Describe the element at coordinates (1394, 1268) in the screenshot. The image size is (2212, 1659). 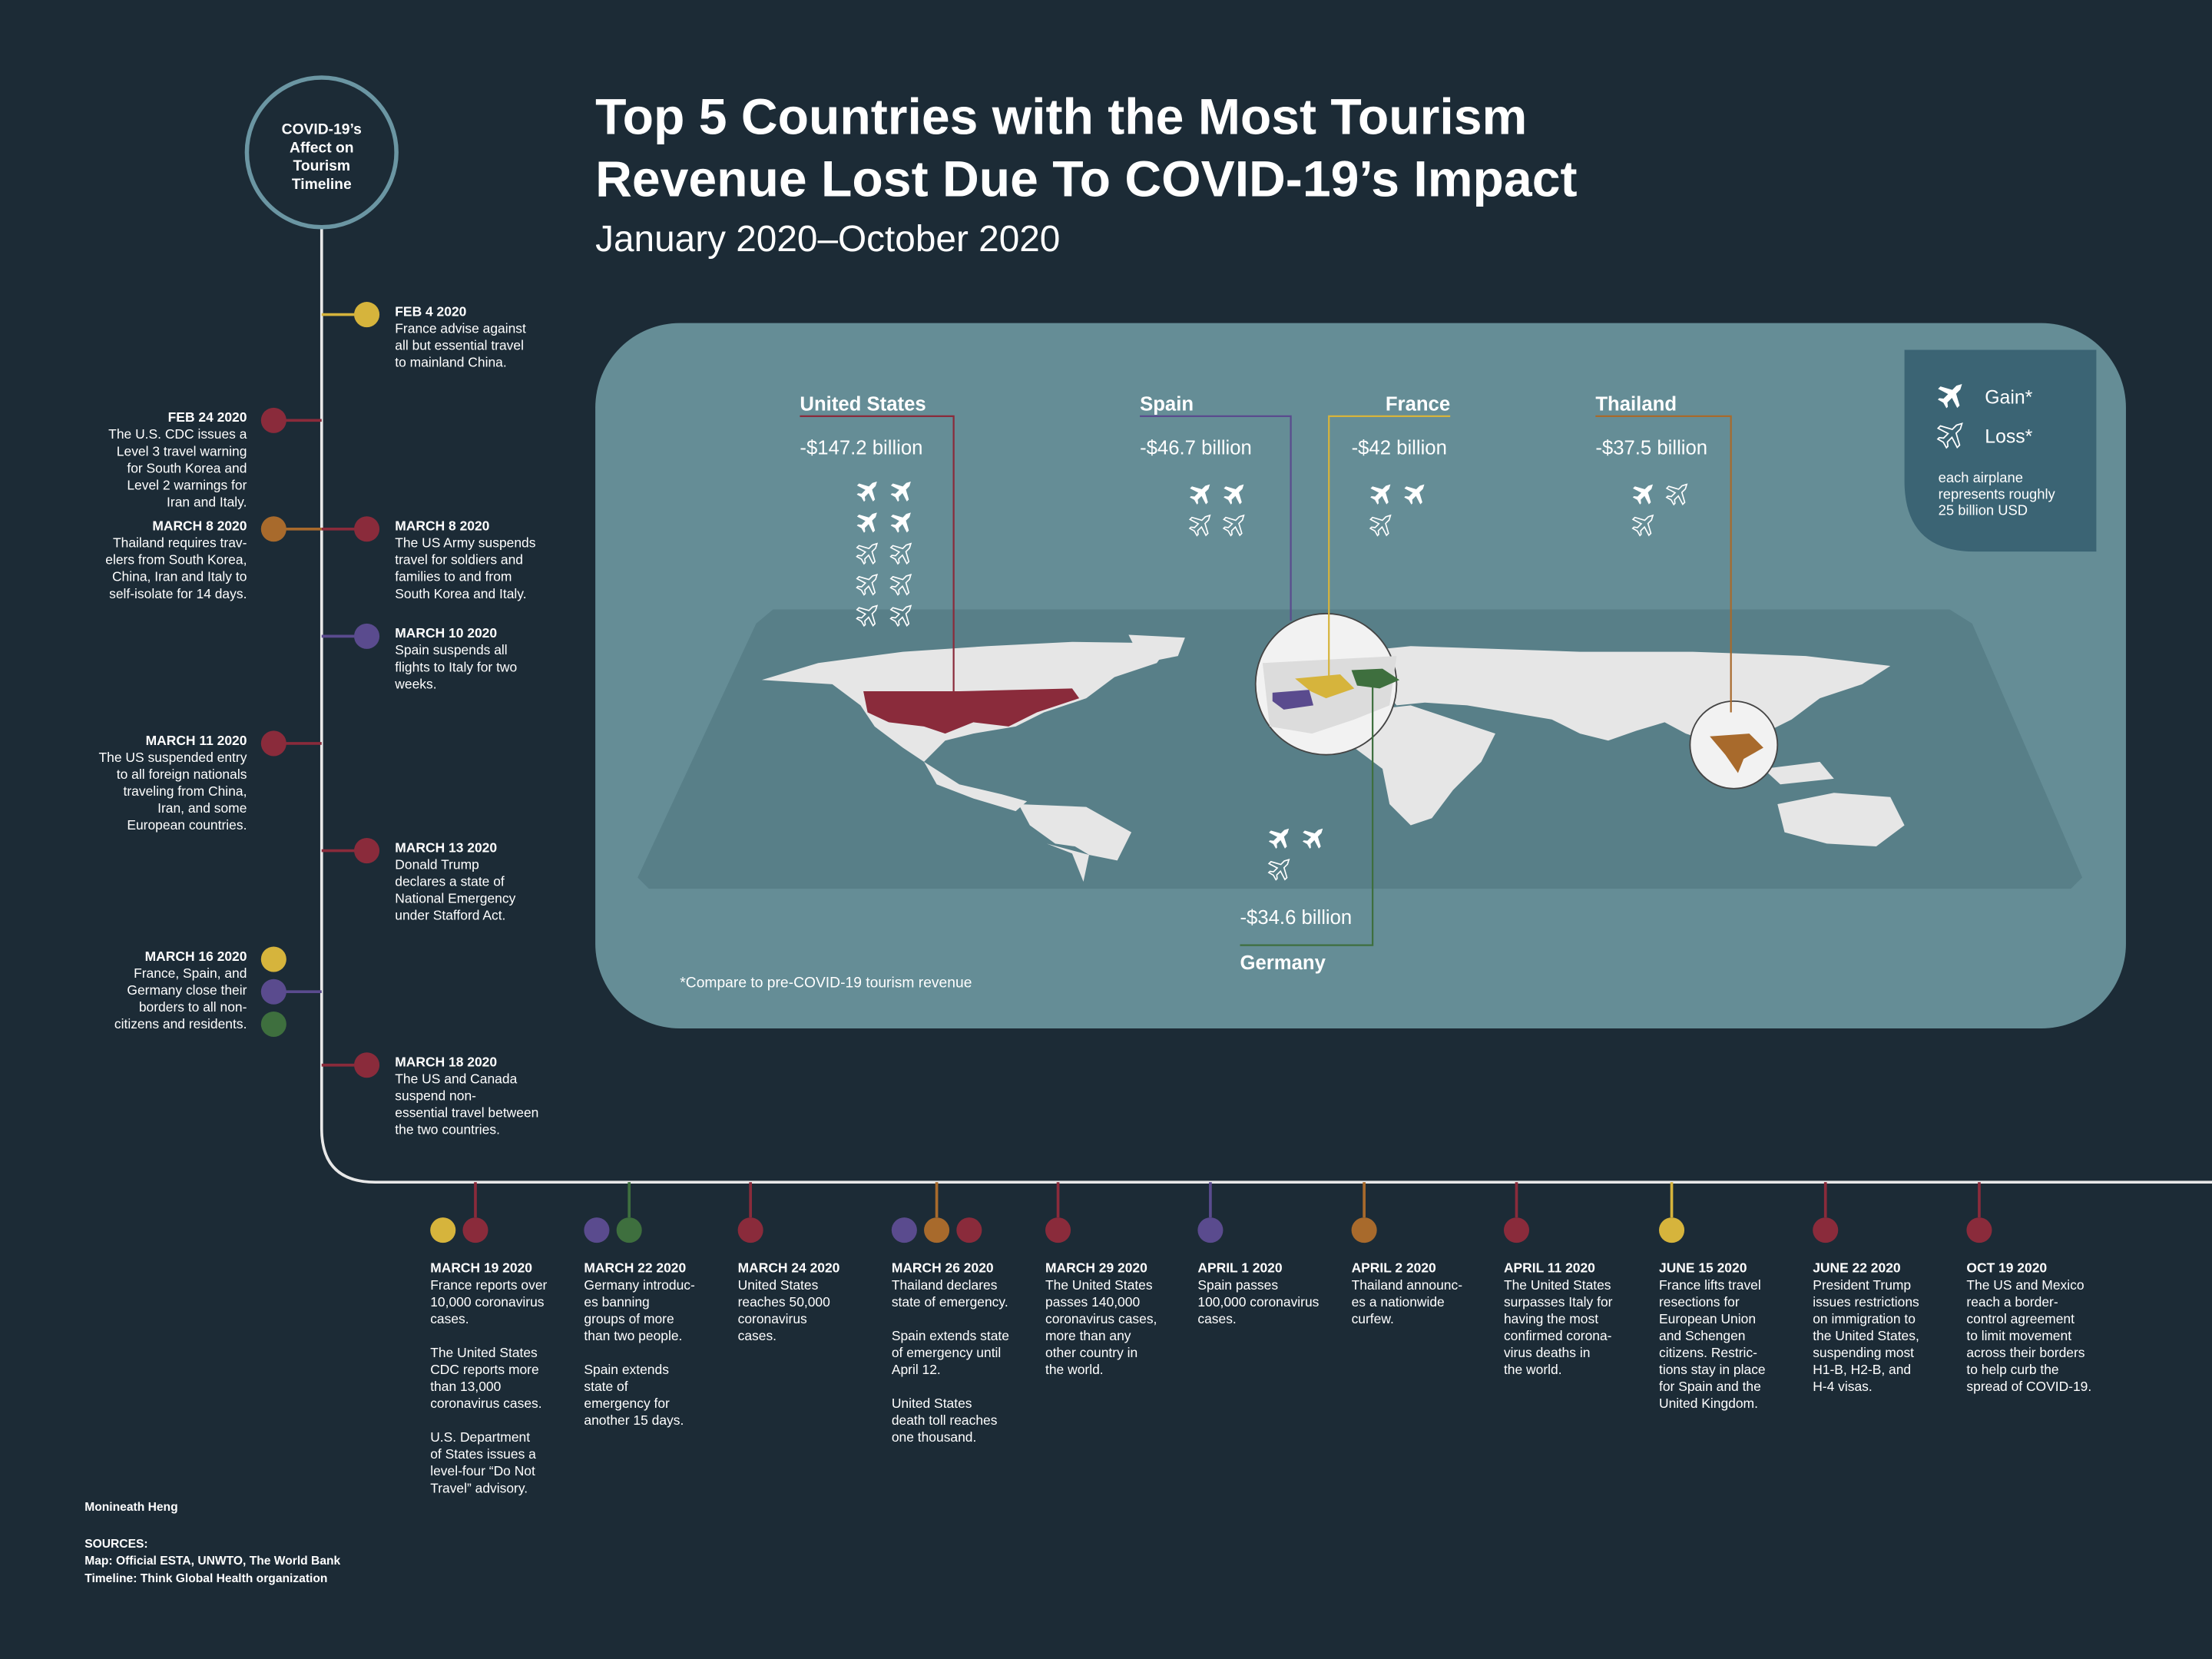
I see `event-date: APRIL 2 2020` at that location.